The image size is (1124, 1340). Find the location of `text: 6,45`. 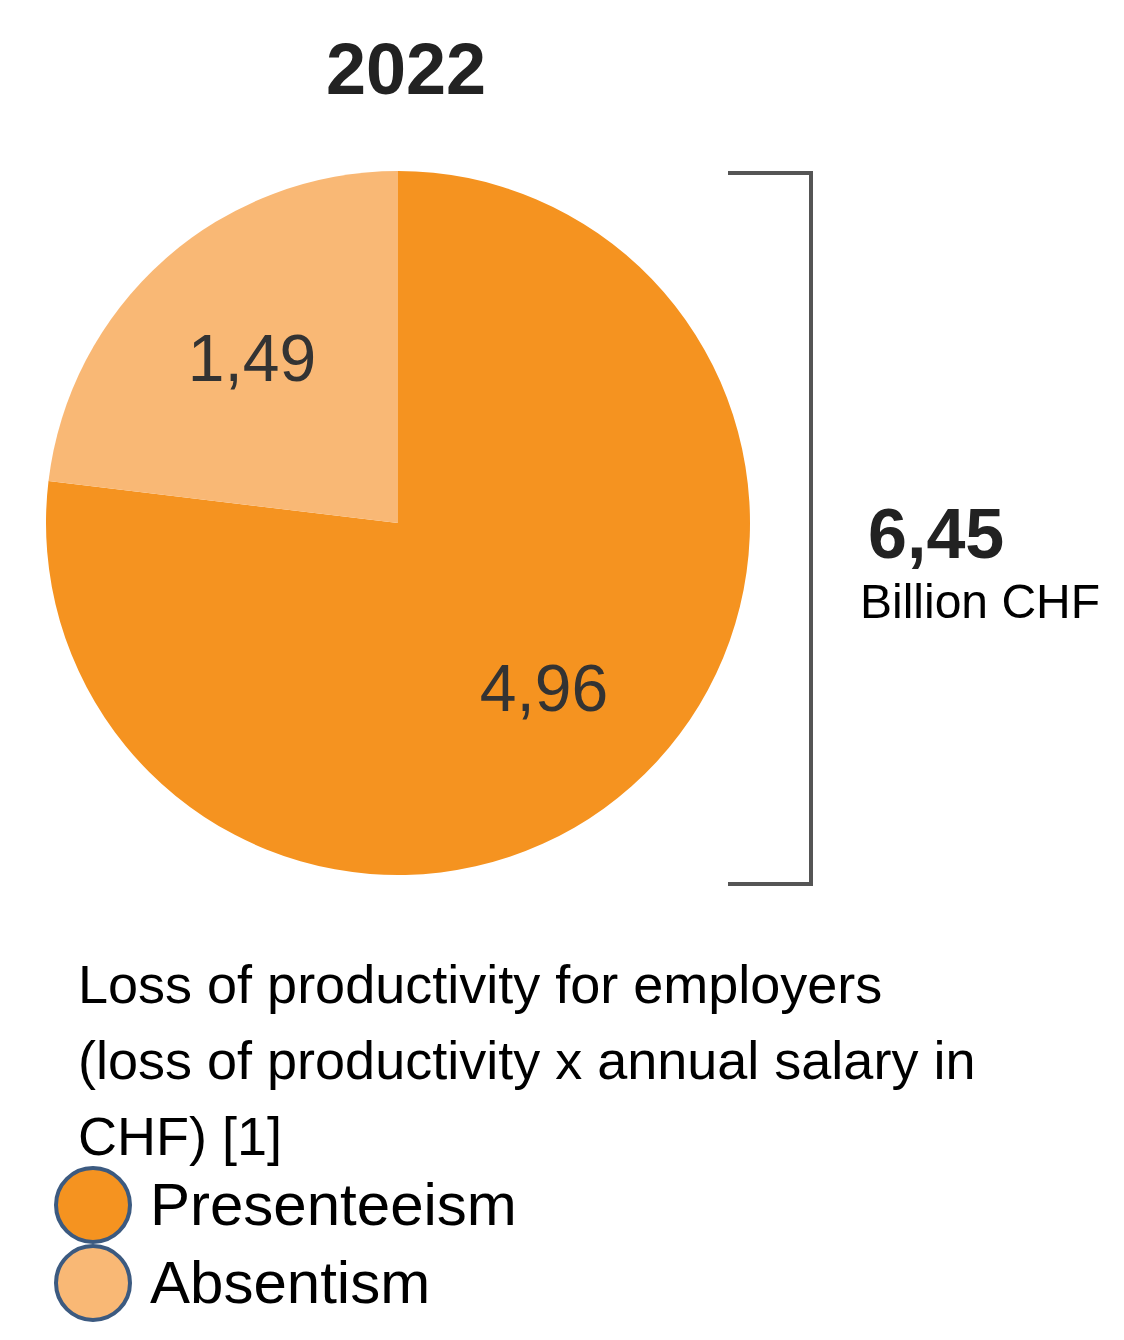

text: 6,45 is located at coordinates (936, 534).